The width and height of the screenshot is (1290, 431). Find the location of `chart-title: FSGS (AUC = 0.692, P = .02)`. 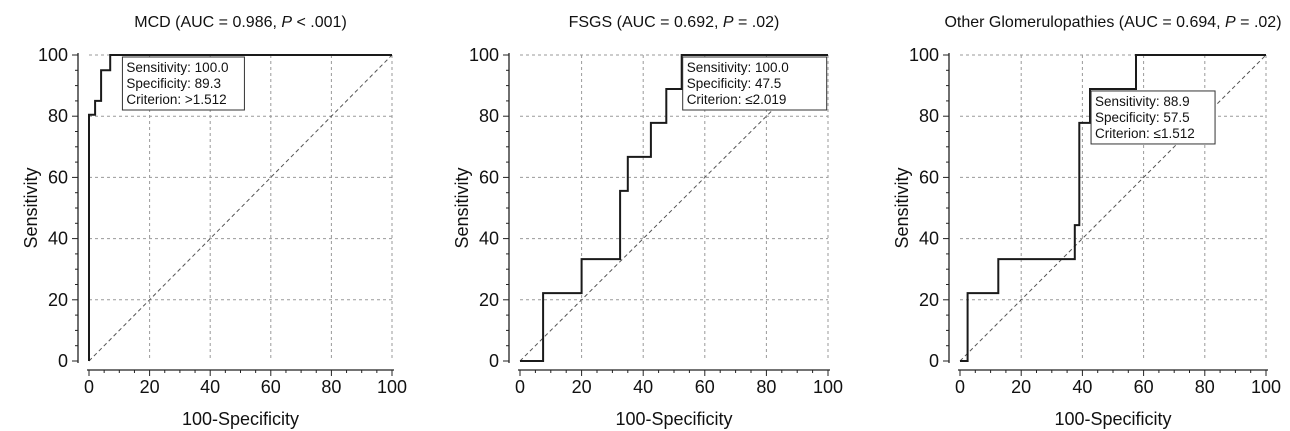

chart-title: FSGS (AUC = 0.692, P = .02) is located at coordinates (674, 22).